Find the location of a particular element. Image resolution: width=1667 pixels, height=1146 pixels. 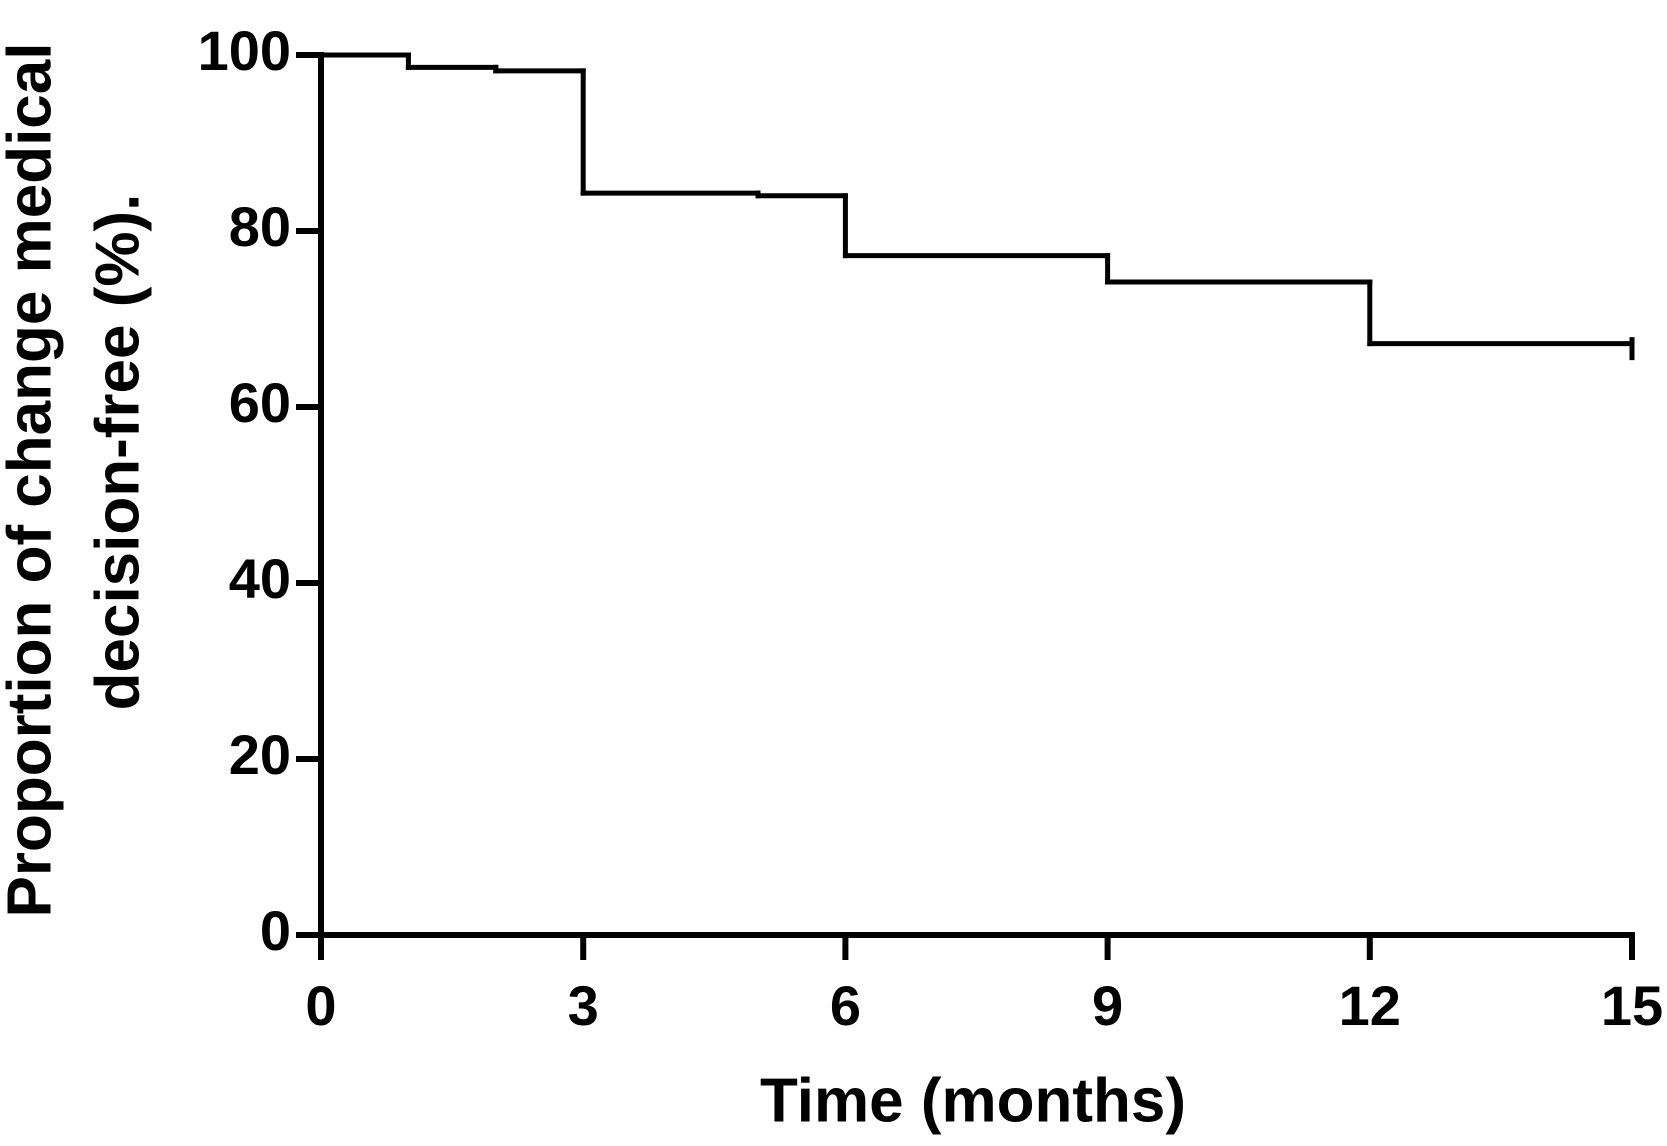

y-axis-title: Proportion of change medical is located at coordinates (32, 480).